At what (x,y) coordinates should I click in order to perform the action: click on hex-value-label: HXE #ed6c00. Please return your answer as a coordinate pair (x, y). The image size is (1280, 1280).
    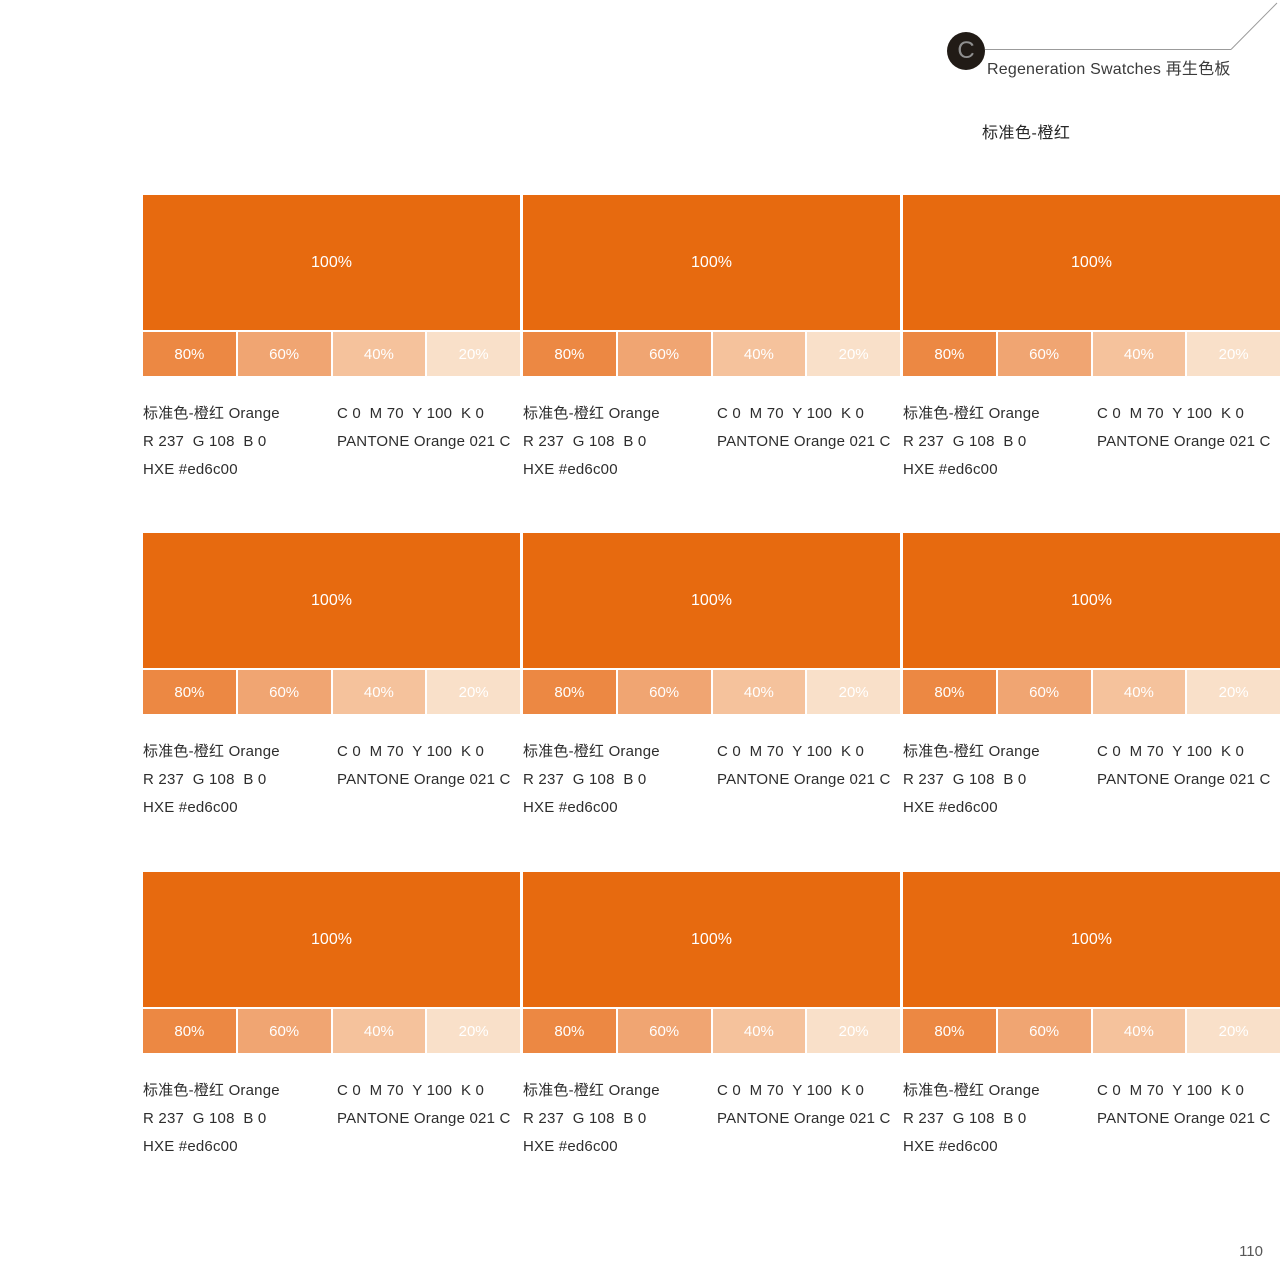
    Looking at the image, I should click on (570, 807).